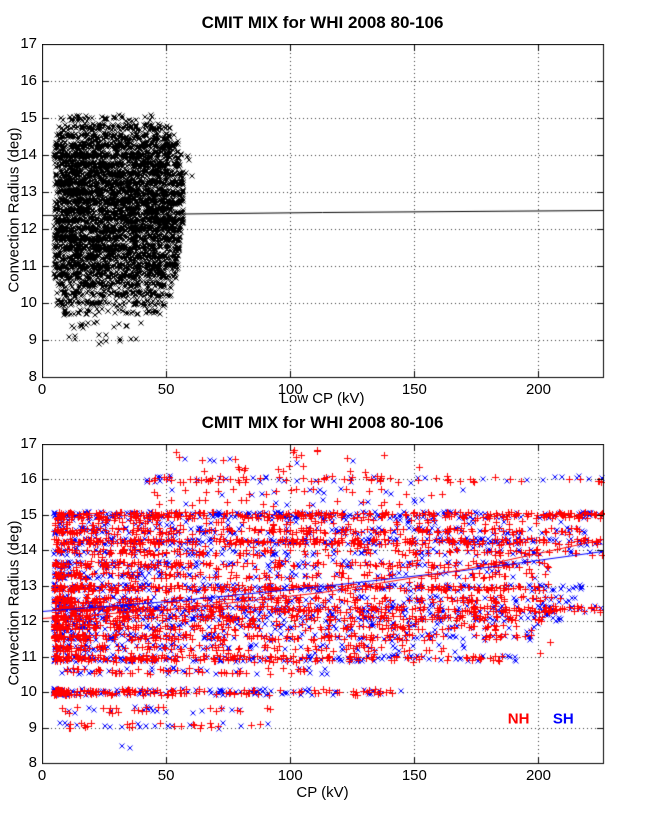  What do you see at coordinates (563, 719) in the screenshot?
I see `legend-label-SH: SH` at bounding box center [563, 719].